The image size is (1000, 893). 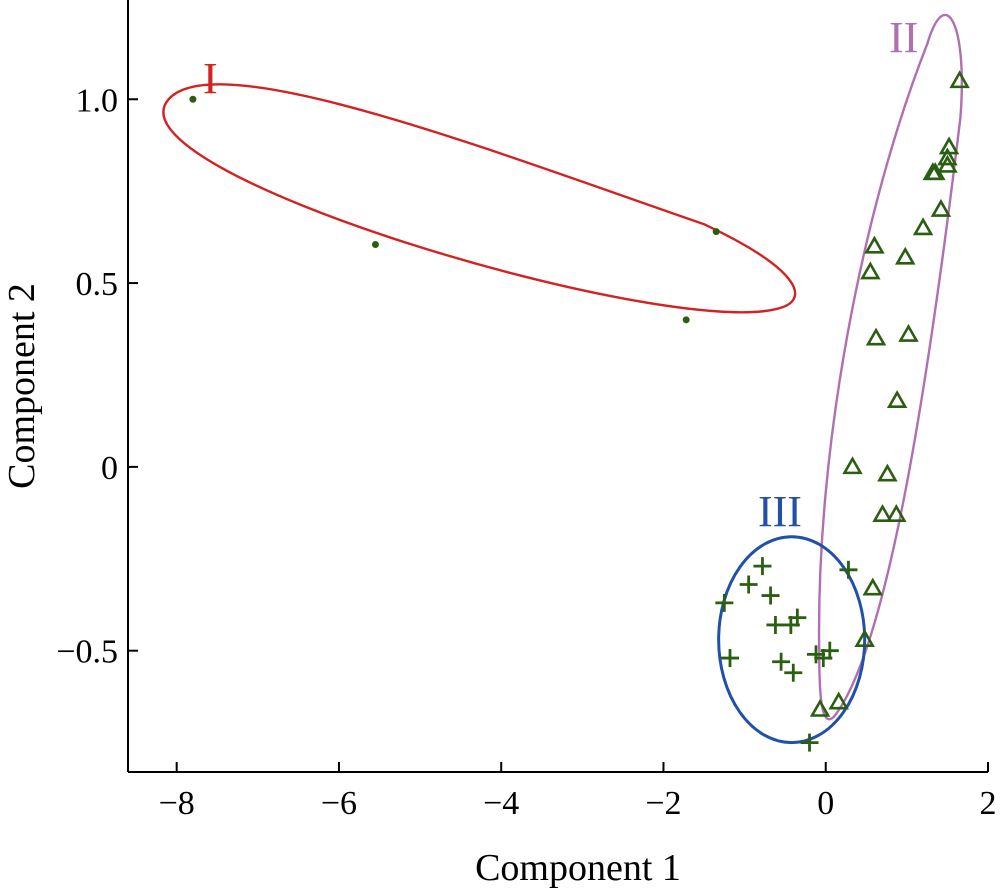 What do you see at coordinates (87, 652) in the screenshot?
I see `y-tick-label: −0.5` at bounding box center [87, 652].